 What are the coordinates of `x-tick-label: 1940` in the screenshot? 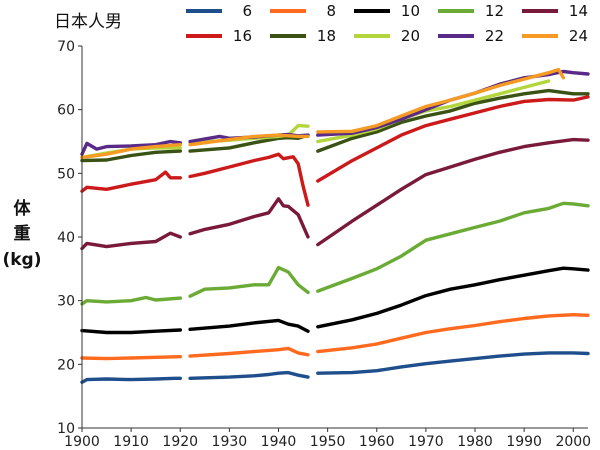 It's located at (279, 442).